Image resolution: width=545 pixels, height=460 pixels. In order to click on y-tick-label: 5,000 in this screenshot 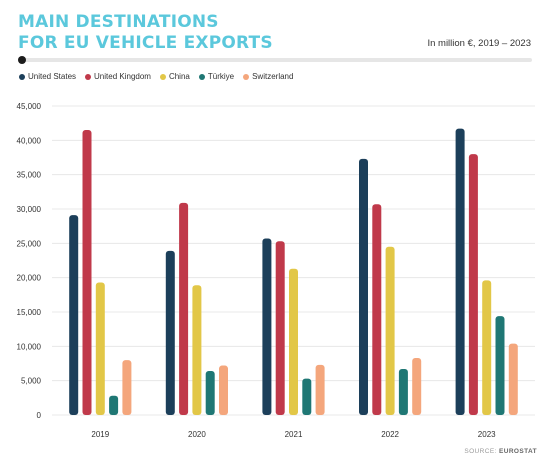, I will do `click(31, 381)`.